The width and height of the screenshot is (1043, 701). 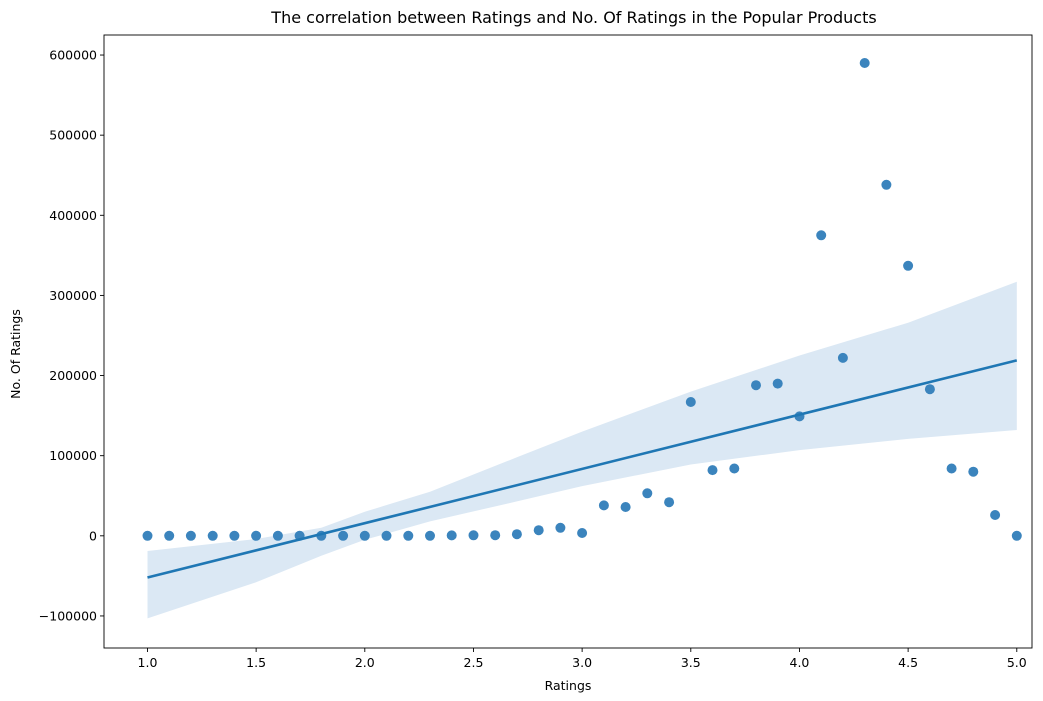 I want to click on x-tick-label: 1.5, so click(x=256, y=662).